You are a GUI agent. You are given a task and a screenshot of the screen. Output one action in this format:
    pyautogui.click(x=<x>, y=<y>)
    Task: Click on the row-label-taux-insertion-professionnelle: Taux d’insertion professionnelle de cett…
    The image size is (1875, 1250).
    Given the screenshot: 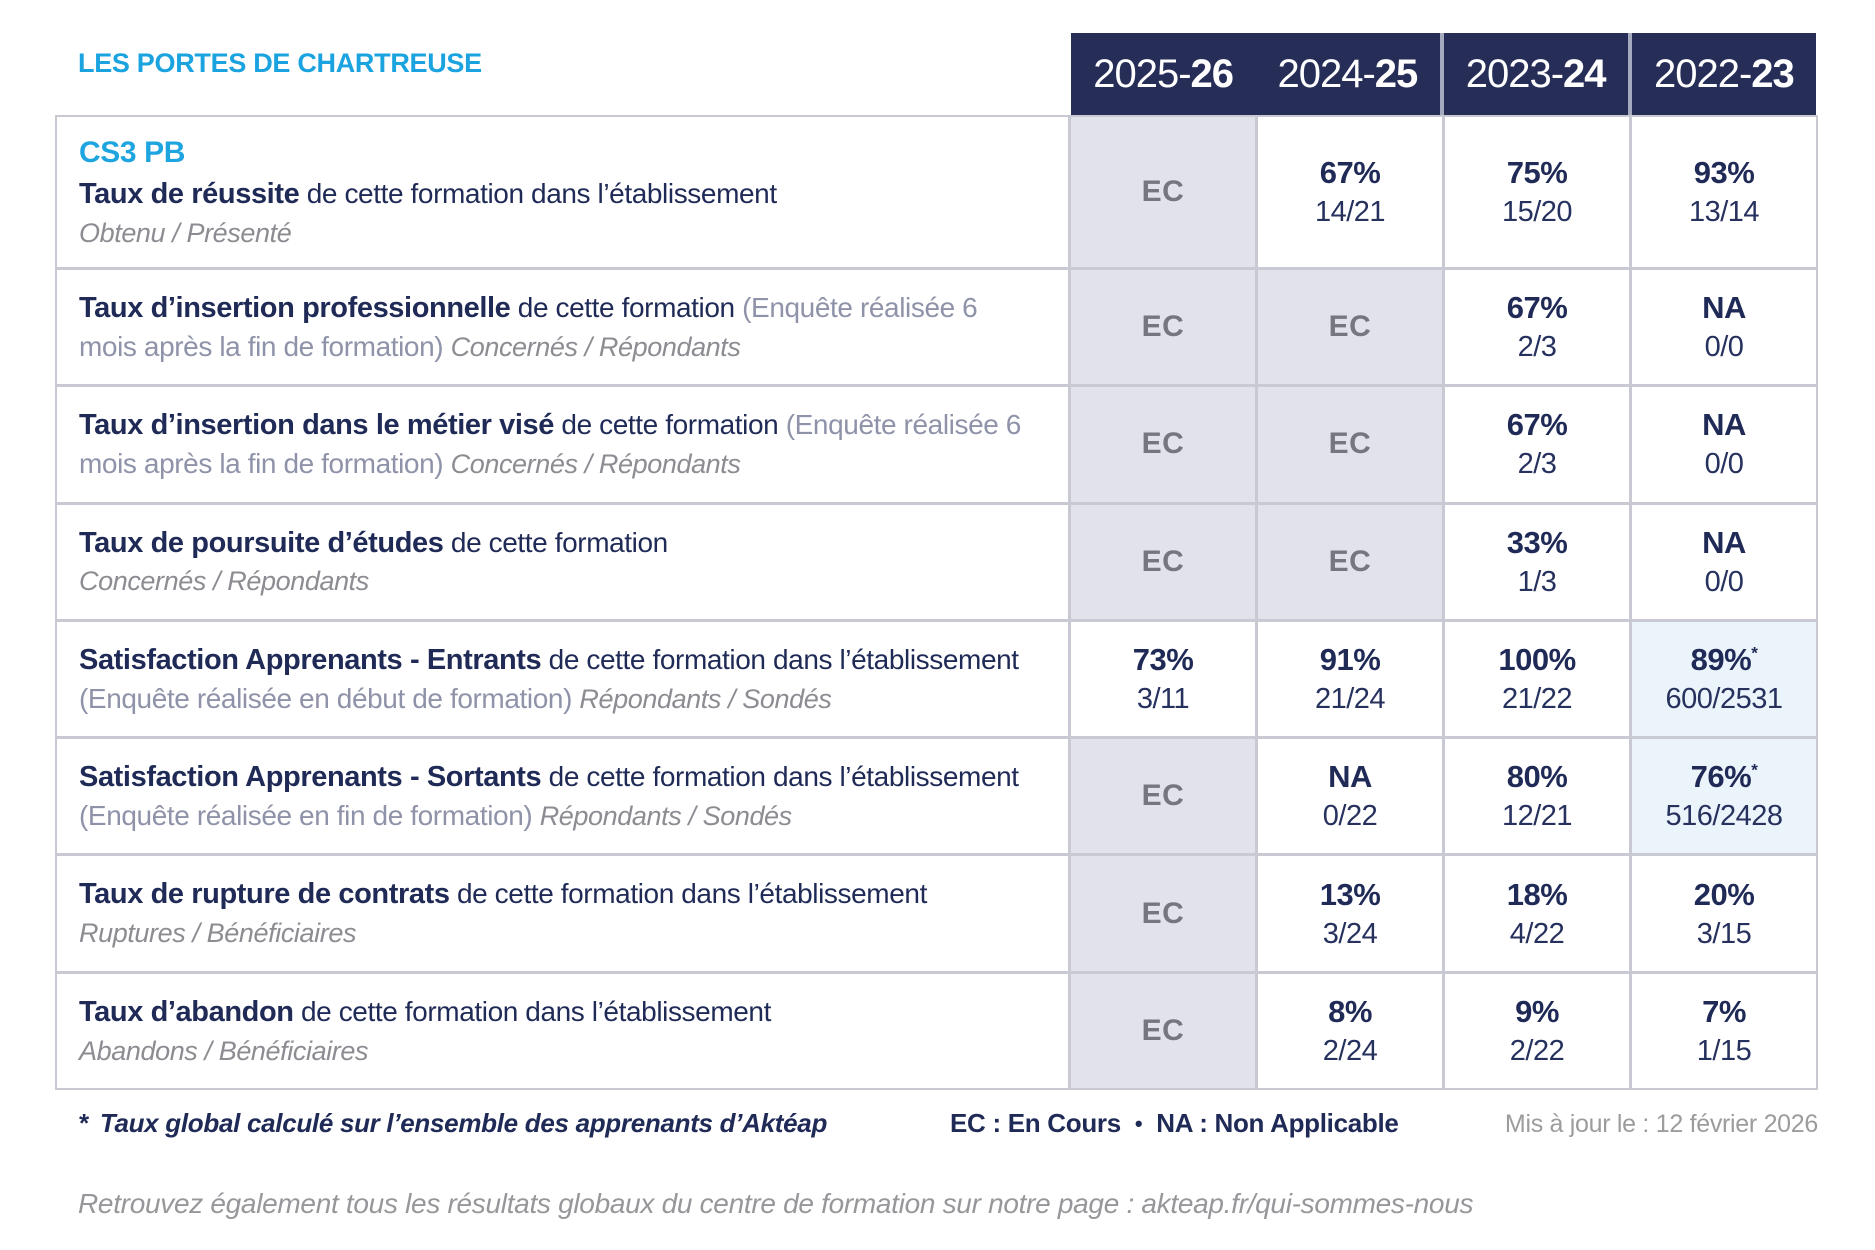 What is the action you would take?
    pyautogui.click(x=562, y=327)
    